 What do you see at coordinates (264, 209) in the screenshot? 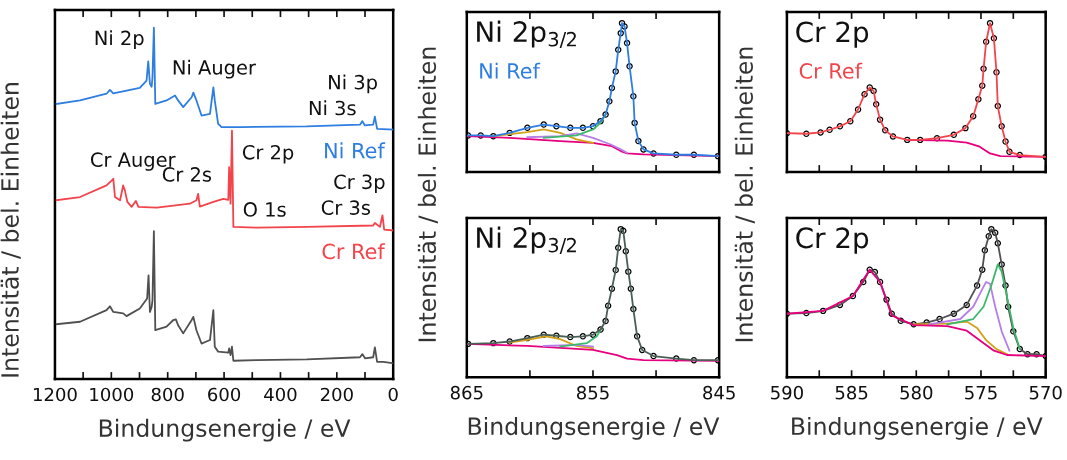
I see `annotation: O 1s` at bounding box center [264, 209].